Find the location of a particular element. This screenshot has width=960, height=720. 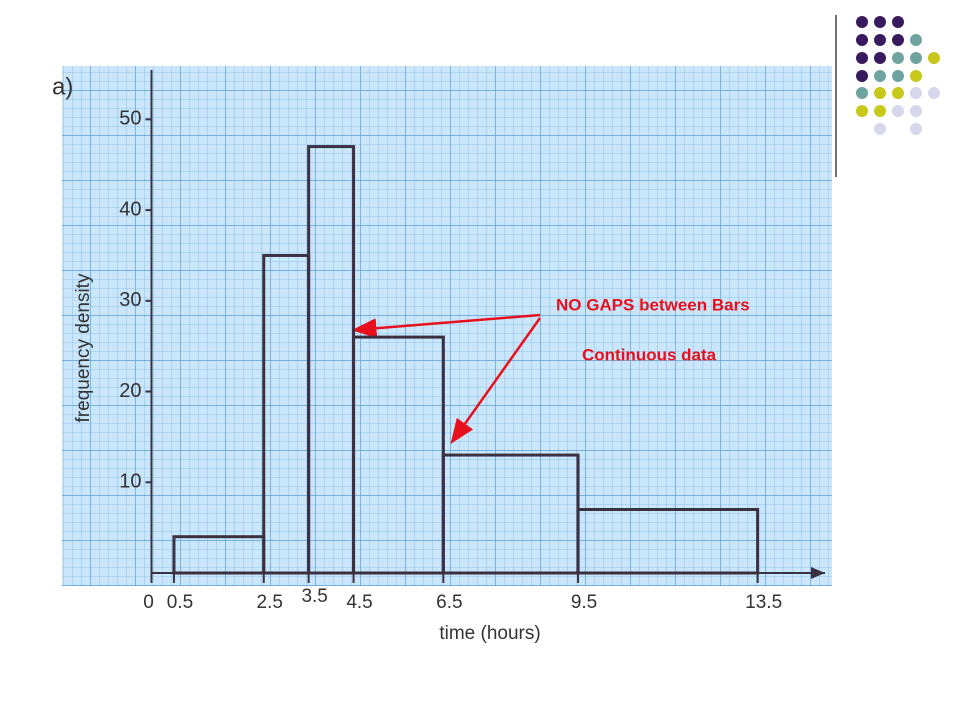

x-axis-arrow is located at coordinates (818, 573).